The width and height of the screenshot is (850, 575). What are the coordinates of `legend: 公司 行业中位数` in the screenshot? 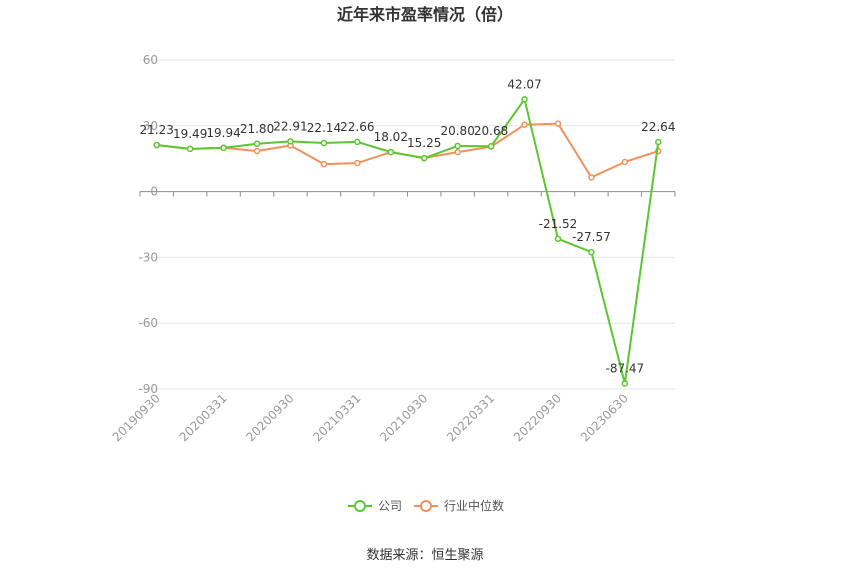 It's located at (426, 505).